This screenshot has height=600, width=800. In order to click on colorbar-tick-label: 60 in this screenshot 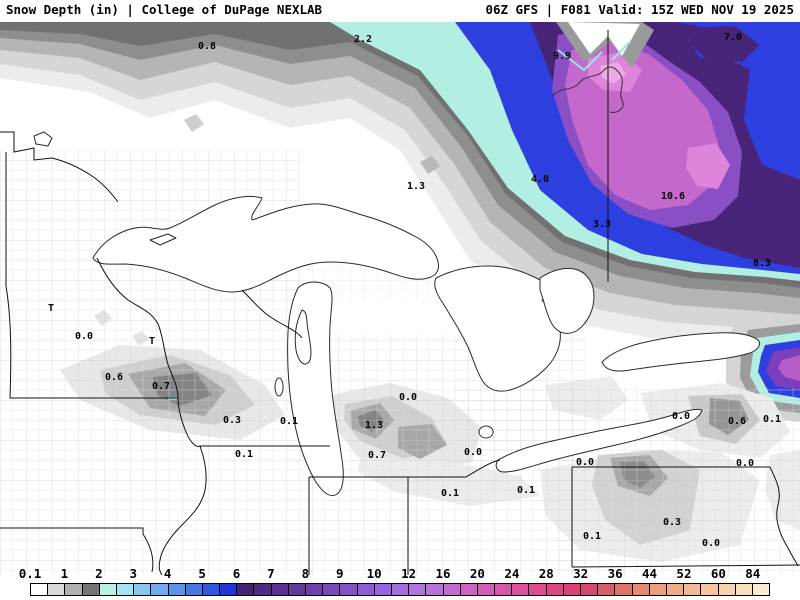, I will do `click(718, 573)`.